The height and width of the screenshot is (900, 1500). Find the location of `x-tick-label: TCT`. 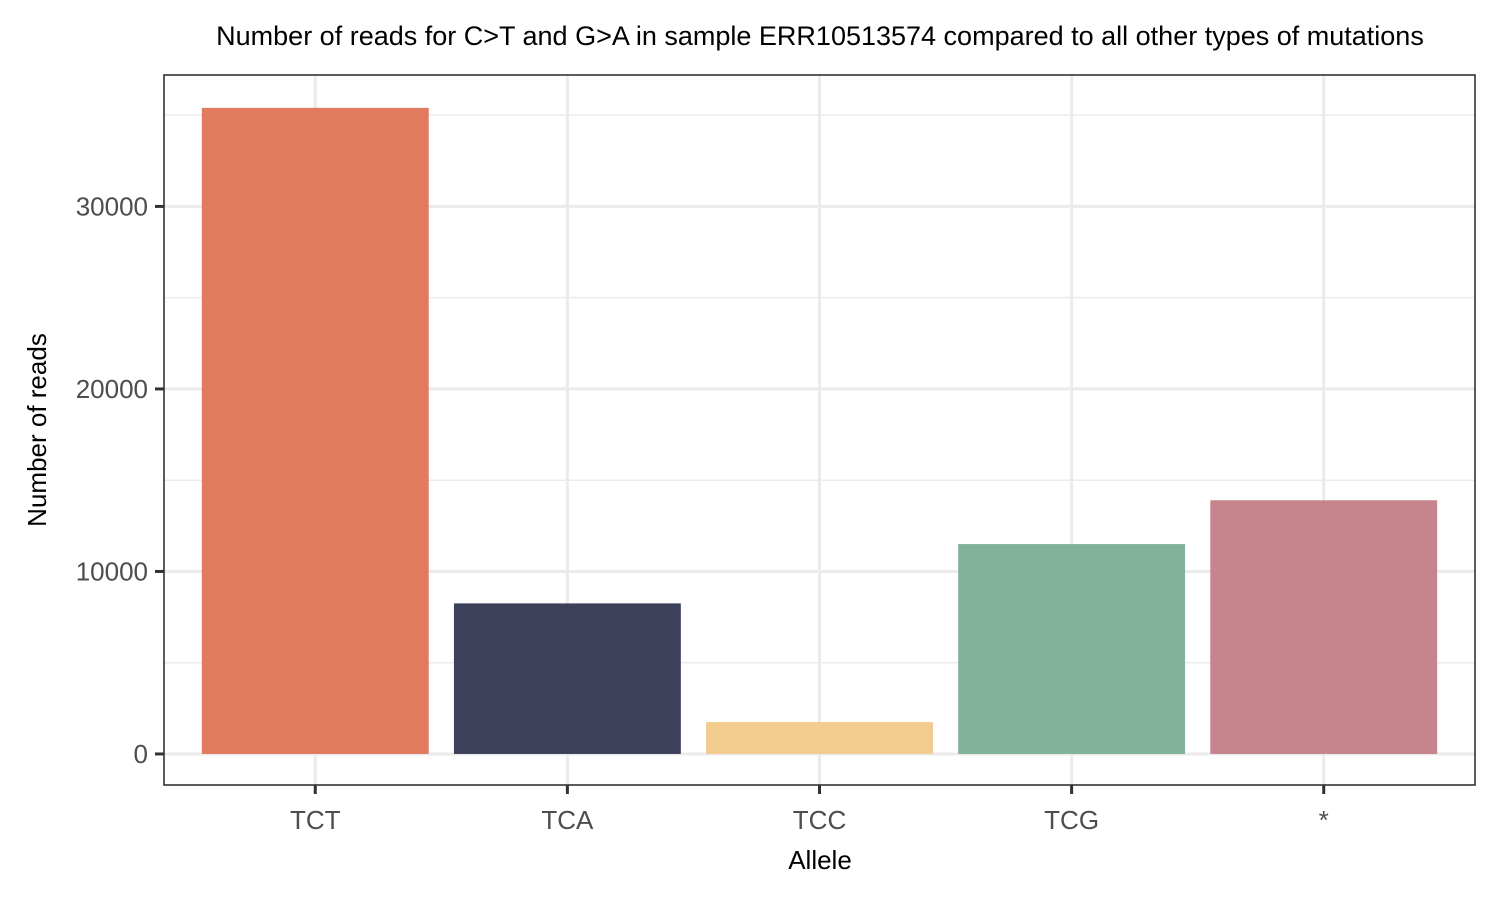

x-tick-label: TCT is located at coordinates (315, 820).